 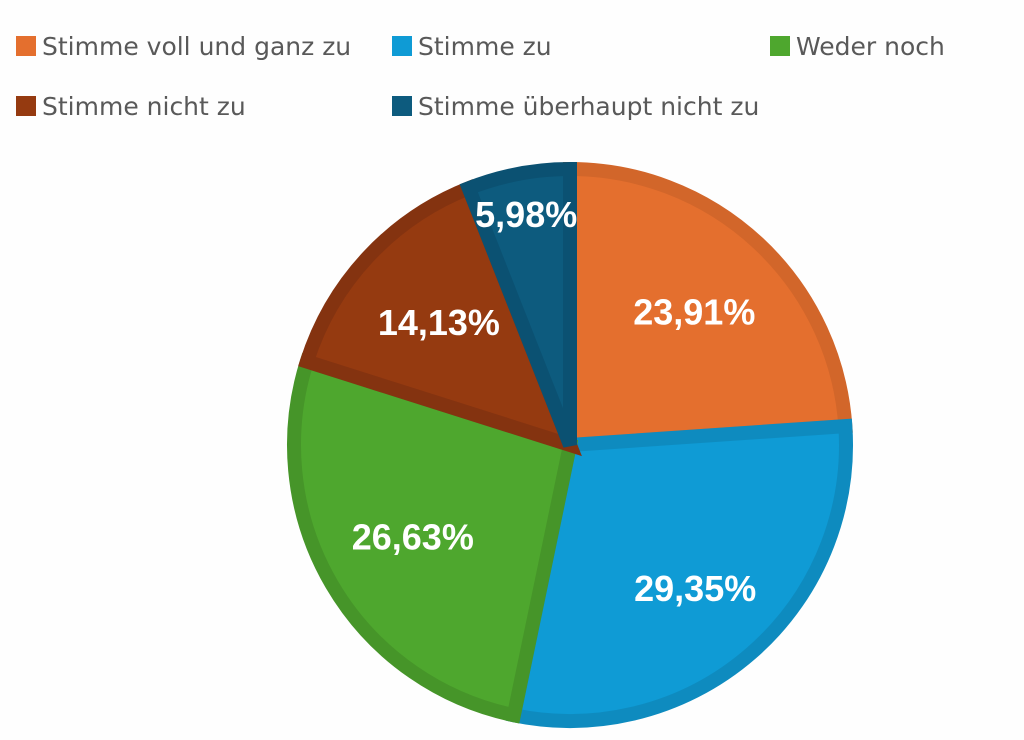 What do you see at coordinates (518, 304) in the screenshot?
I see `pie-slice-ueberhaupt` at bounding box center [518, 304].